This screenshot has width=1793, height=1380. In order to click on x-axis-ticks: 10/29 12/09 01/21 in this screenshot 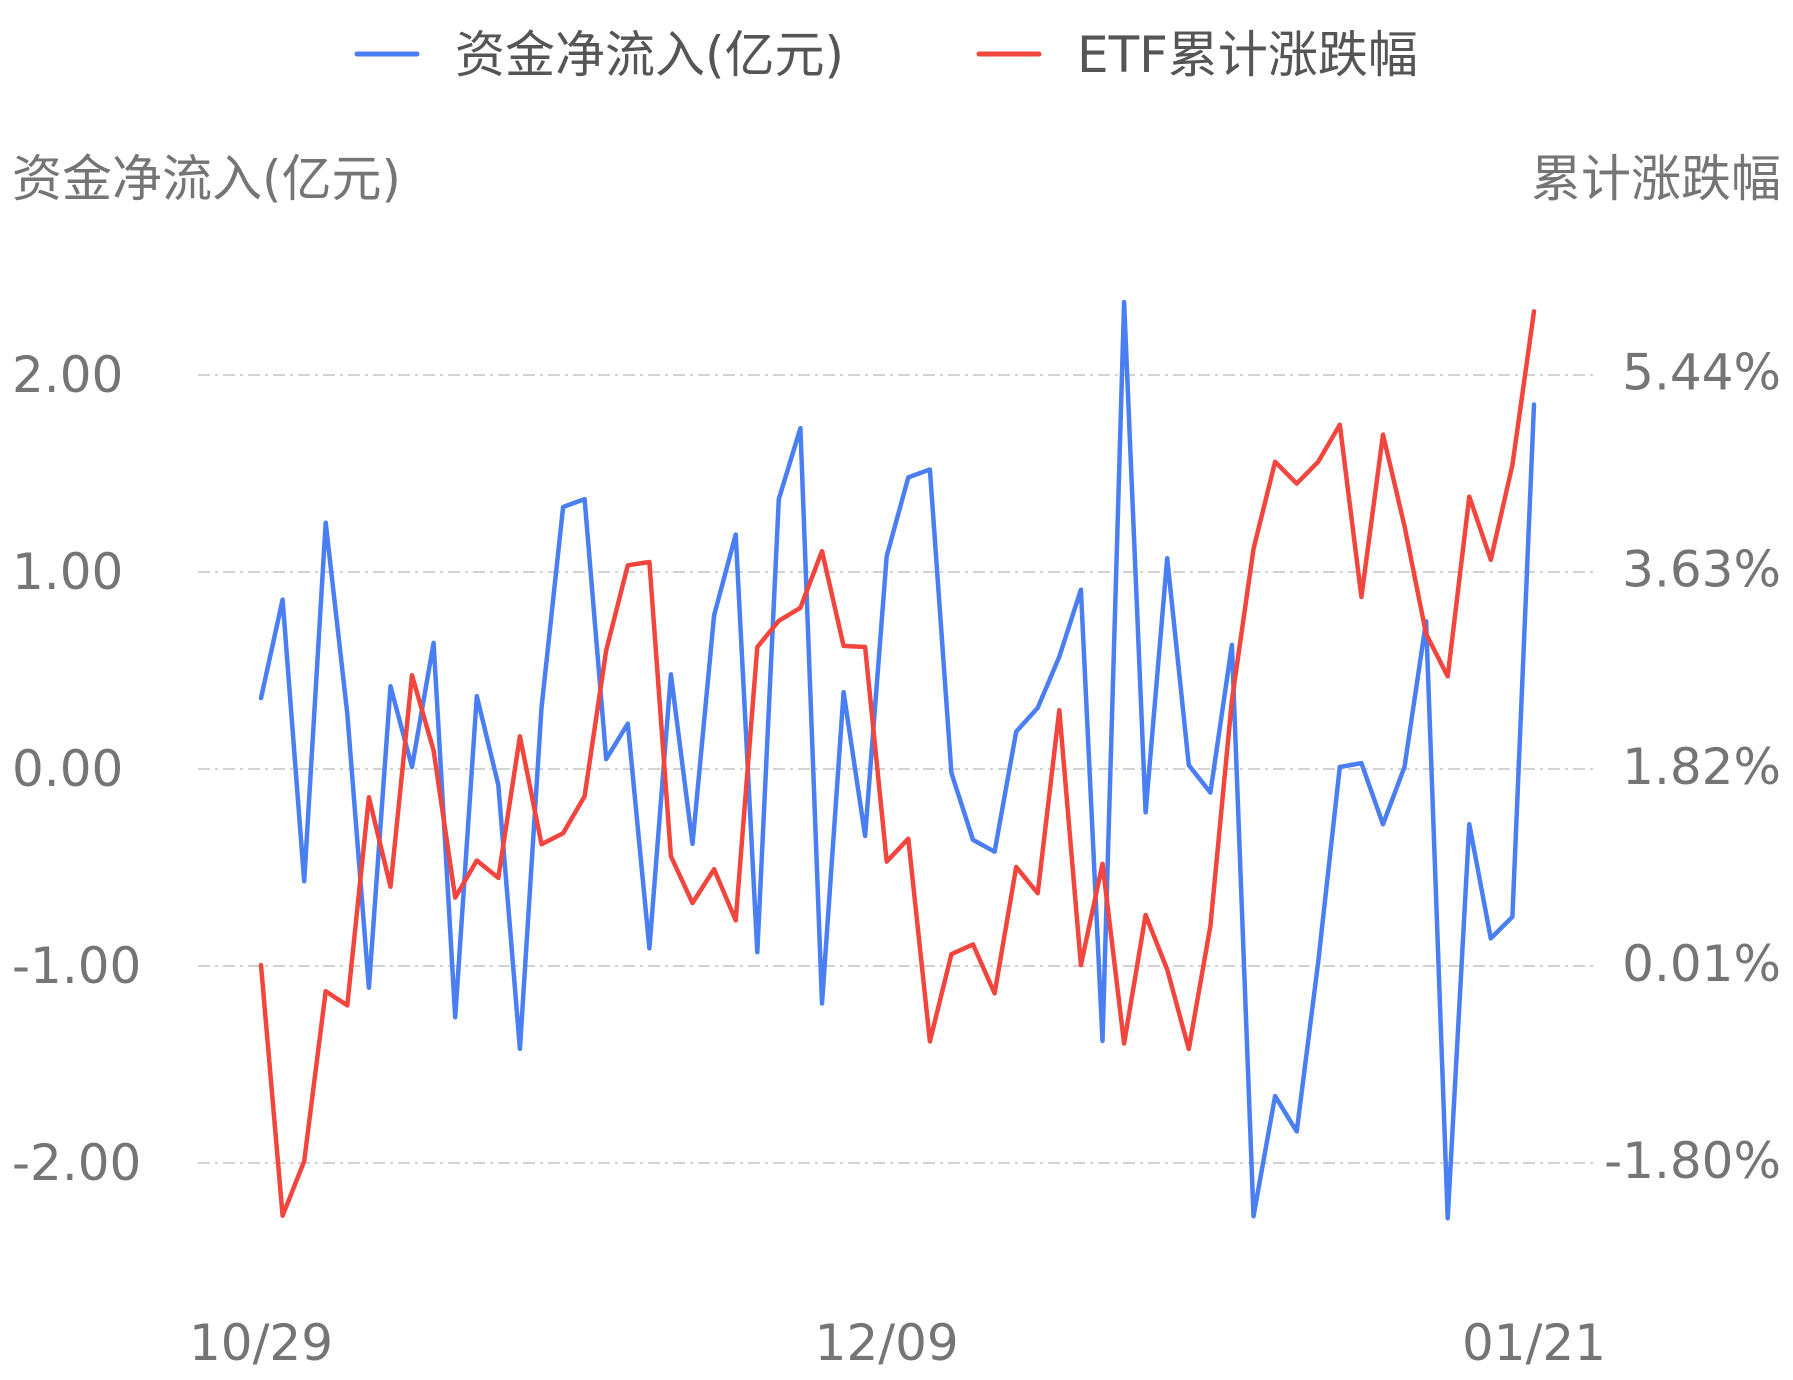, I will do `click(897, 1343)`.